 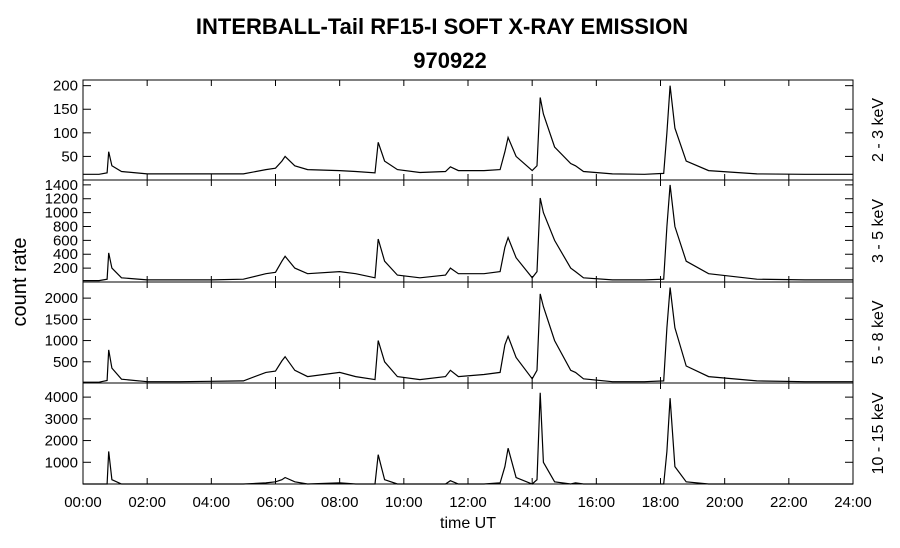 I want to click on x-tick-label: 18:00, so click(x=661, y=502).